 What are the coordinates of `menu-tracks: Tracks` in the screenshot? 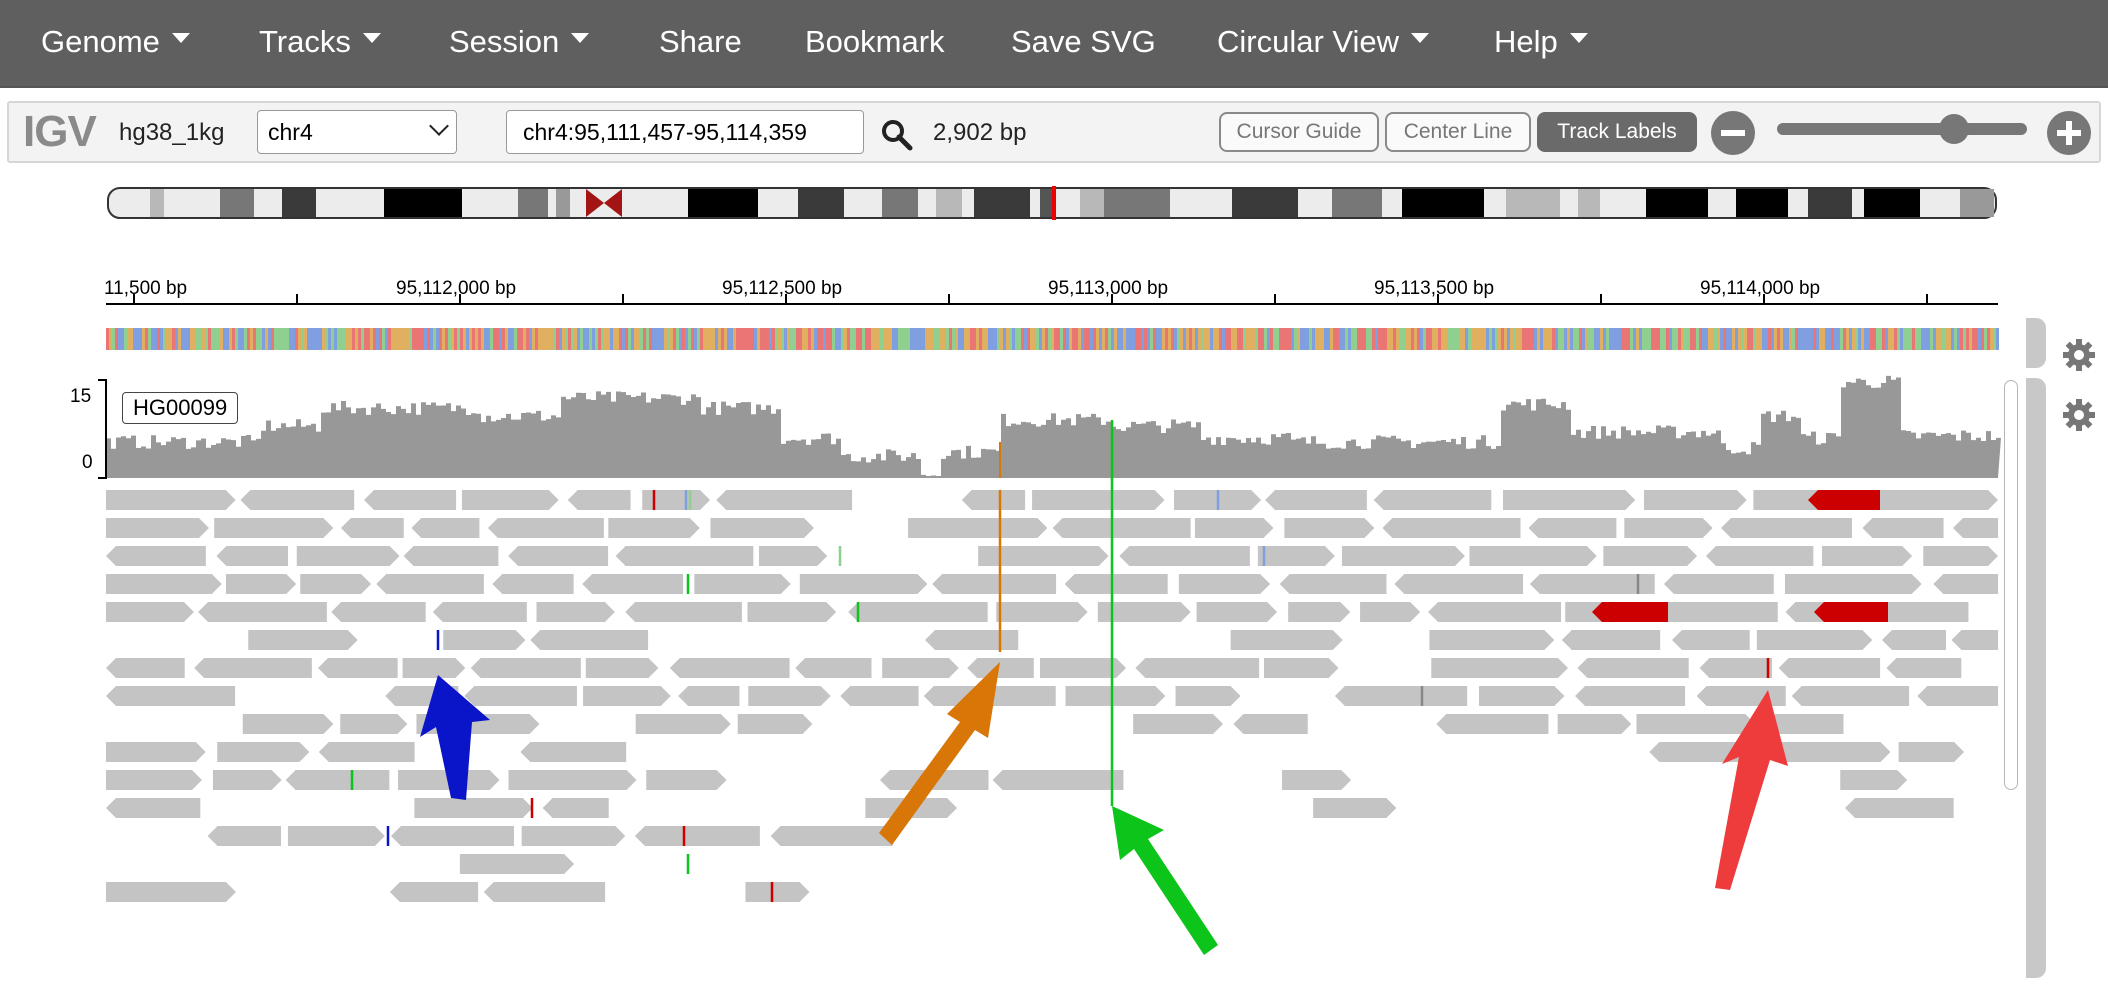 It's located at (320, 43).